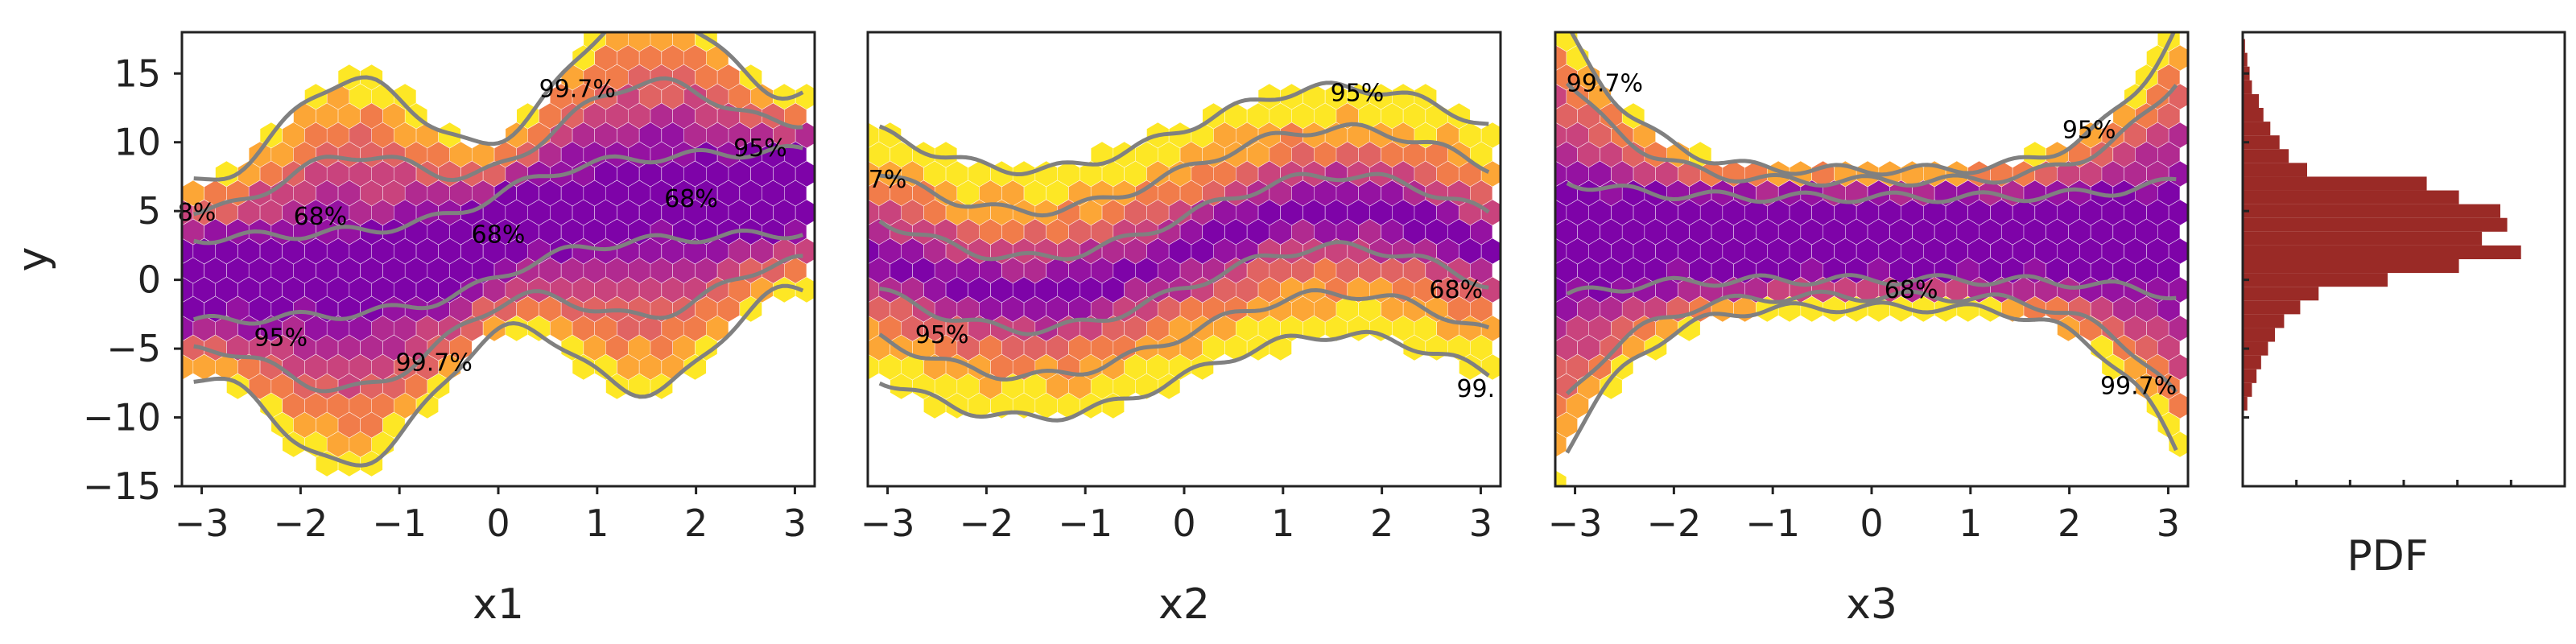  Describe the element at coordinates (1871, 377) in the screenshot. I see `contour-line-lower` at that location.